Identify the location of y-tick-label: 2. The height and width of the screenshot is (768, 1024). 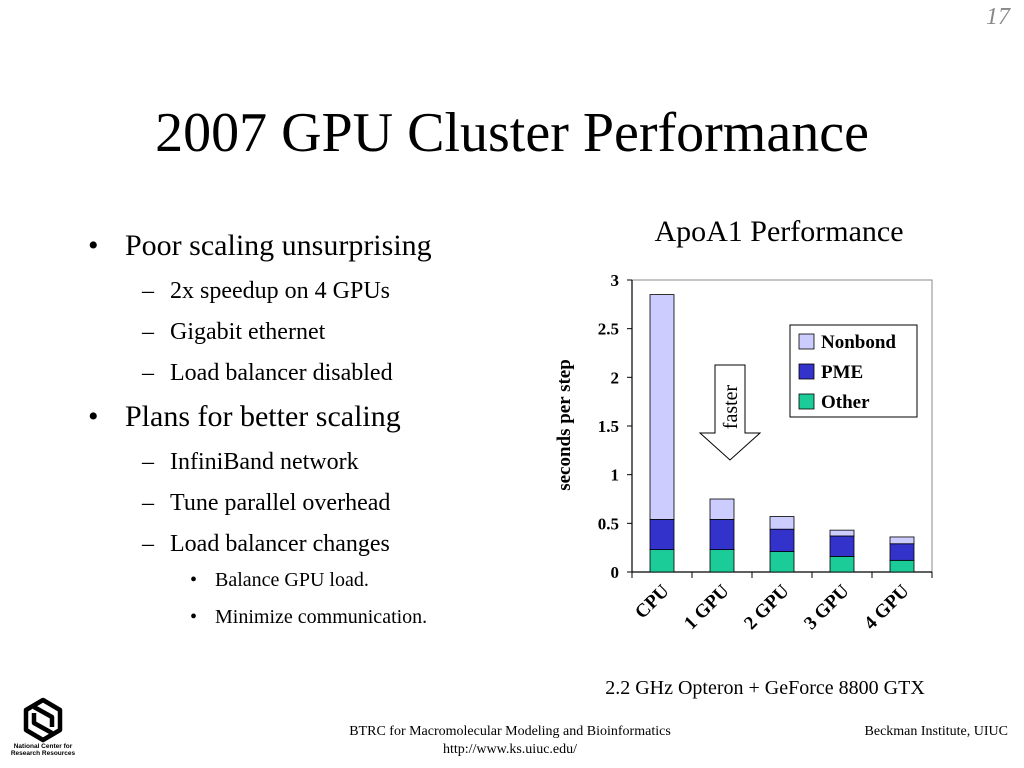
(615, 377).